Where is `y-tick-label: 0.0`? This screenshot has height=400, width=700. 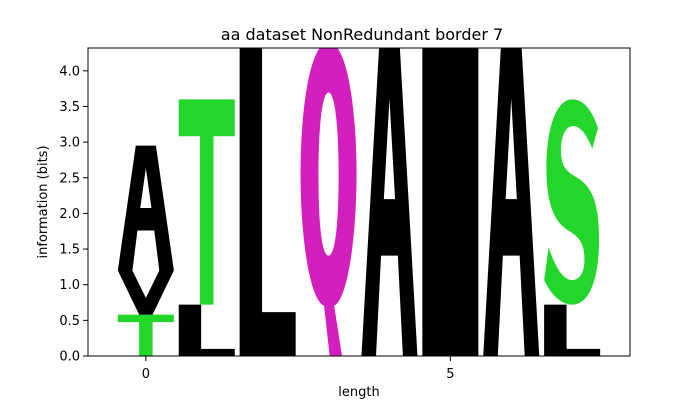 y-tick-label: 0.0 is located at coordinates (69, 357).